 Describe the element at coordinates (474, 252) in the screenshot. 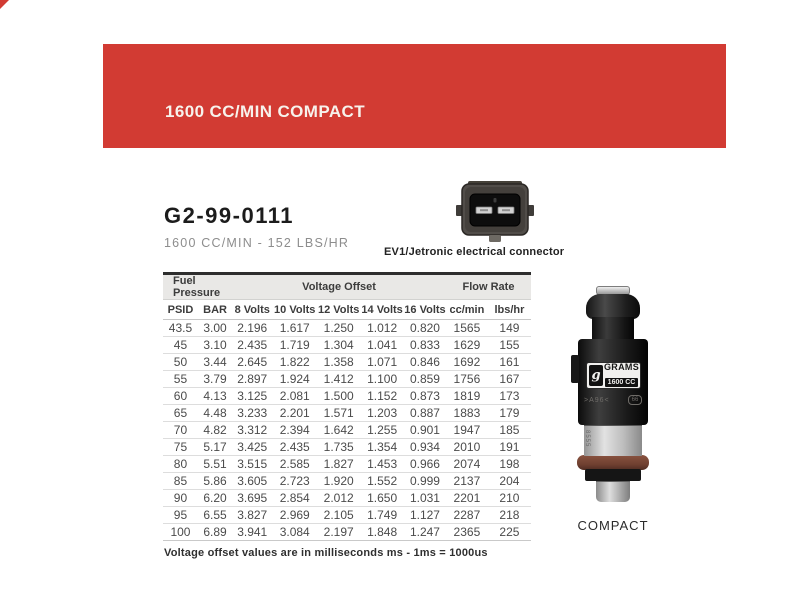

I see `connector-caption: EV1/Jetronic electrical connector` at that location.